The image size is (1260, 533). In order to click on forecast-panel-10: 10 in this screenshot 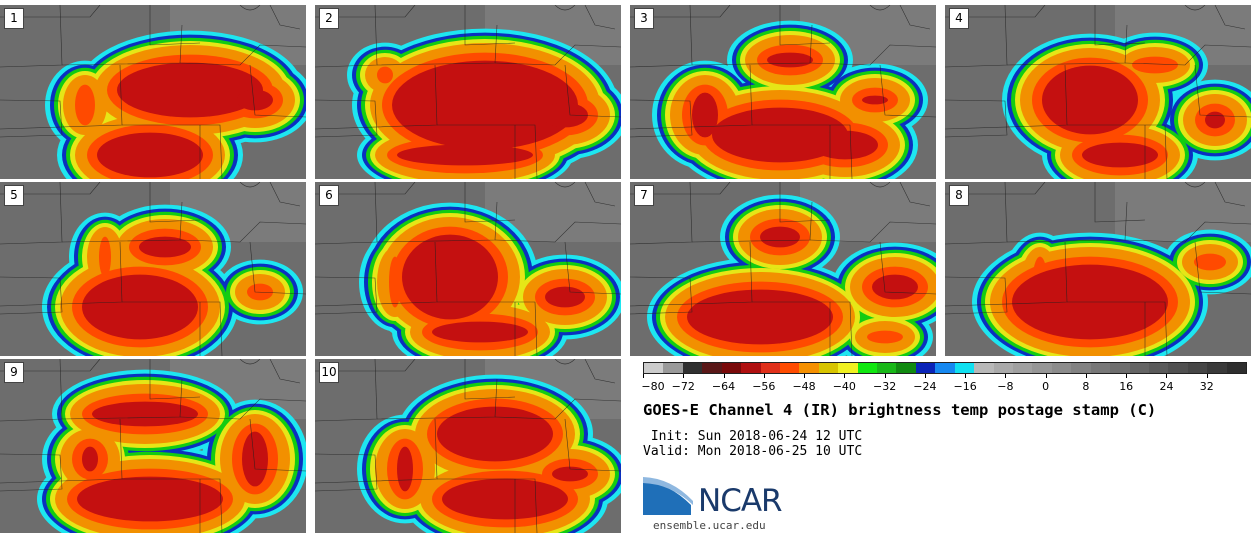, I will do `click(468, 446)`.